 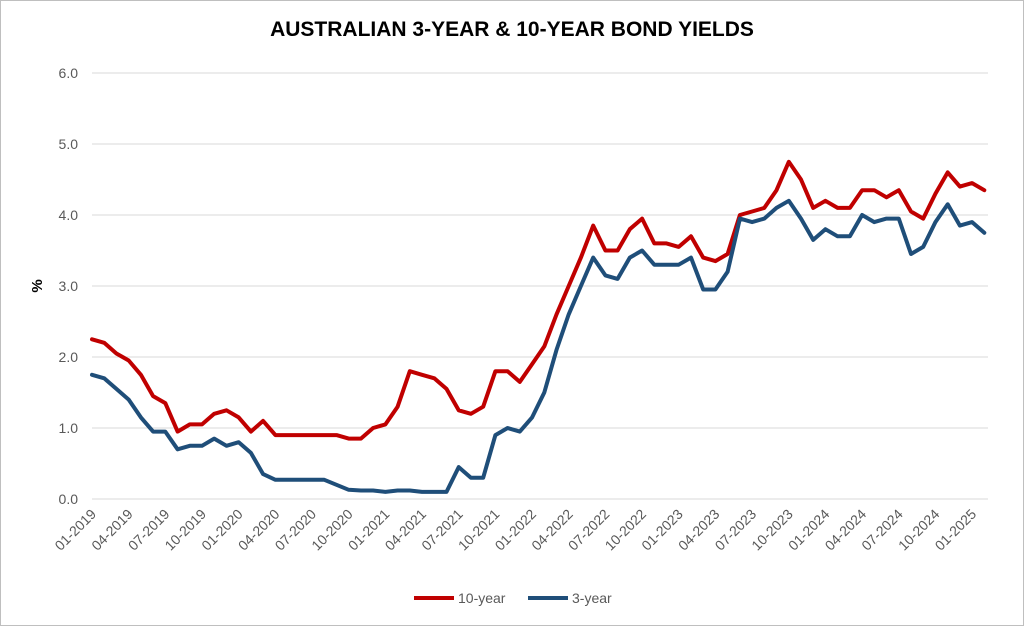 What do you see at coordinates (69, 357) in the screenshot?
I see `y-tick-label: 2.0` at bounding box center [69, 357].